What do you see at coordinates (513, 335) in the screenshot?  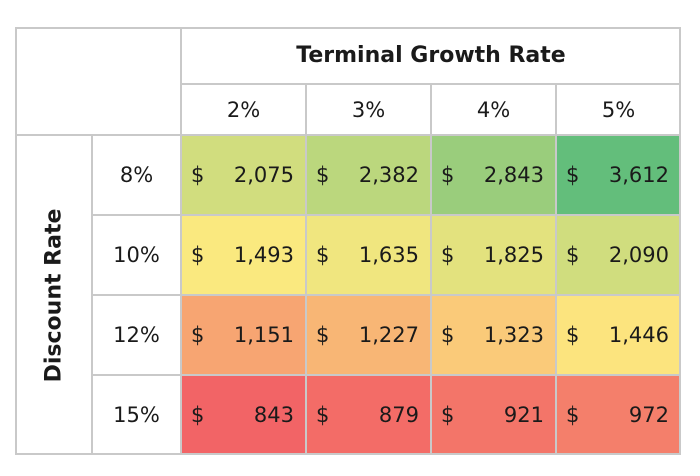 I see `cell-value: 1,323` at bounding box center [513, 335].